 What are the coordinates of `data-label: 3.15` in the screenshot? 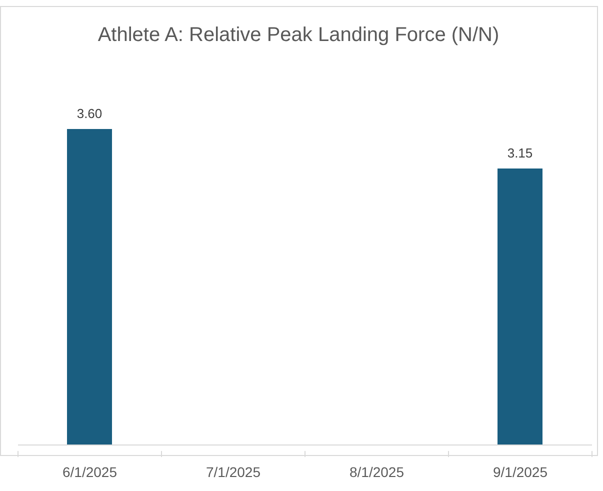 It's located at (520, 153).